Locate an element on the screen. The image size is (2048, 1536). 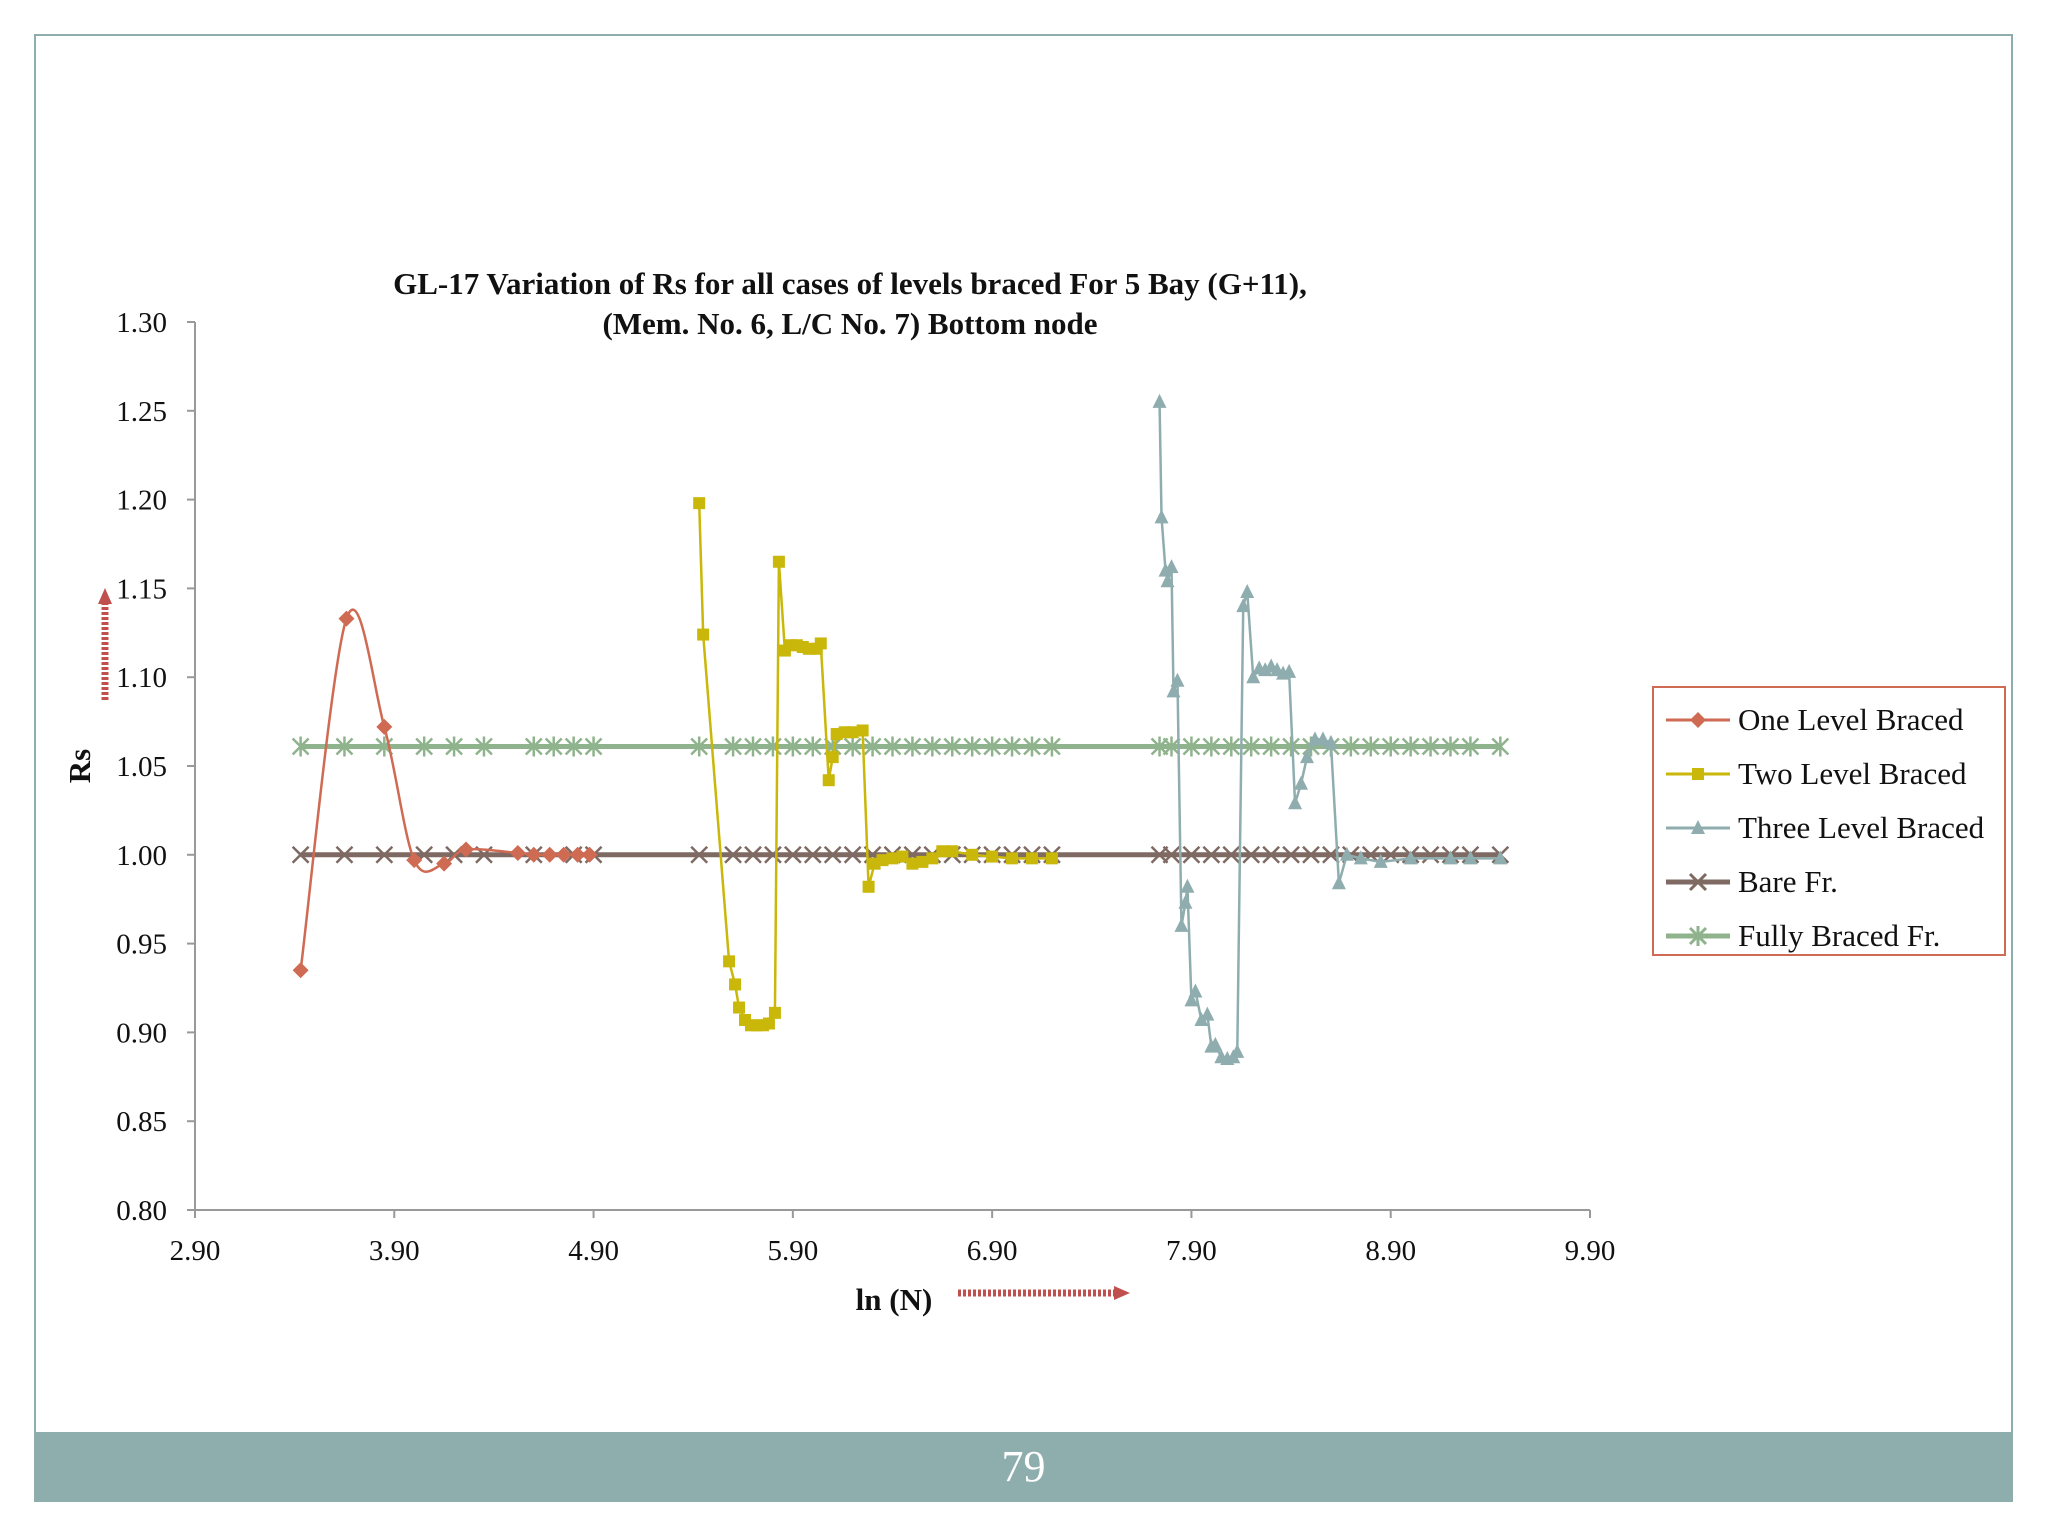
page-number: 79 is located at coordinates (1023, 1466).